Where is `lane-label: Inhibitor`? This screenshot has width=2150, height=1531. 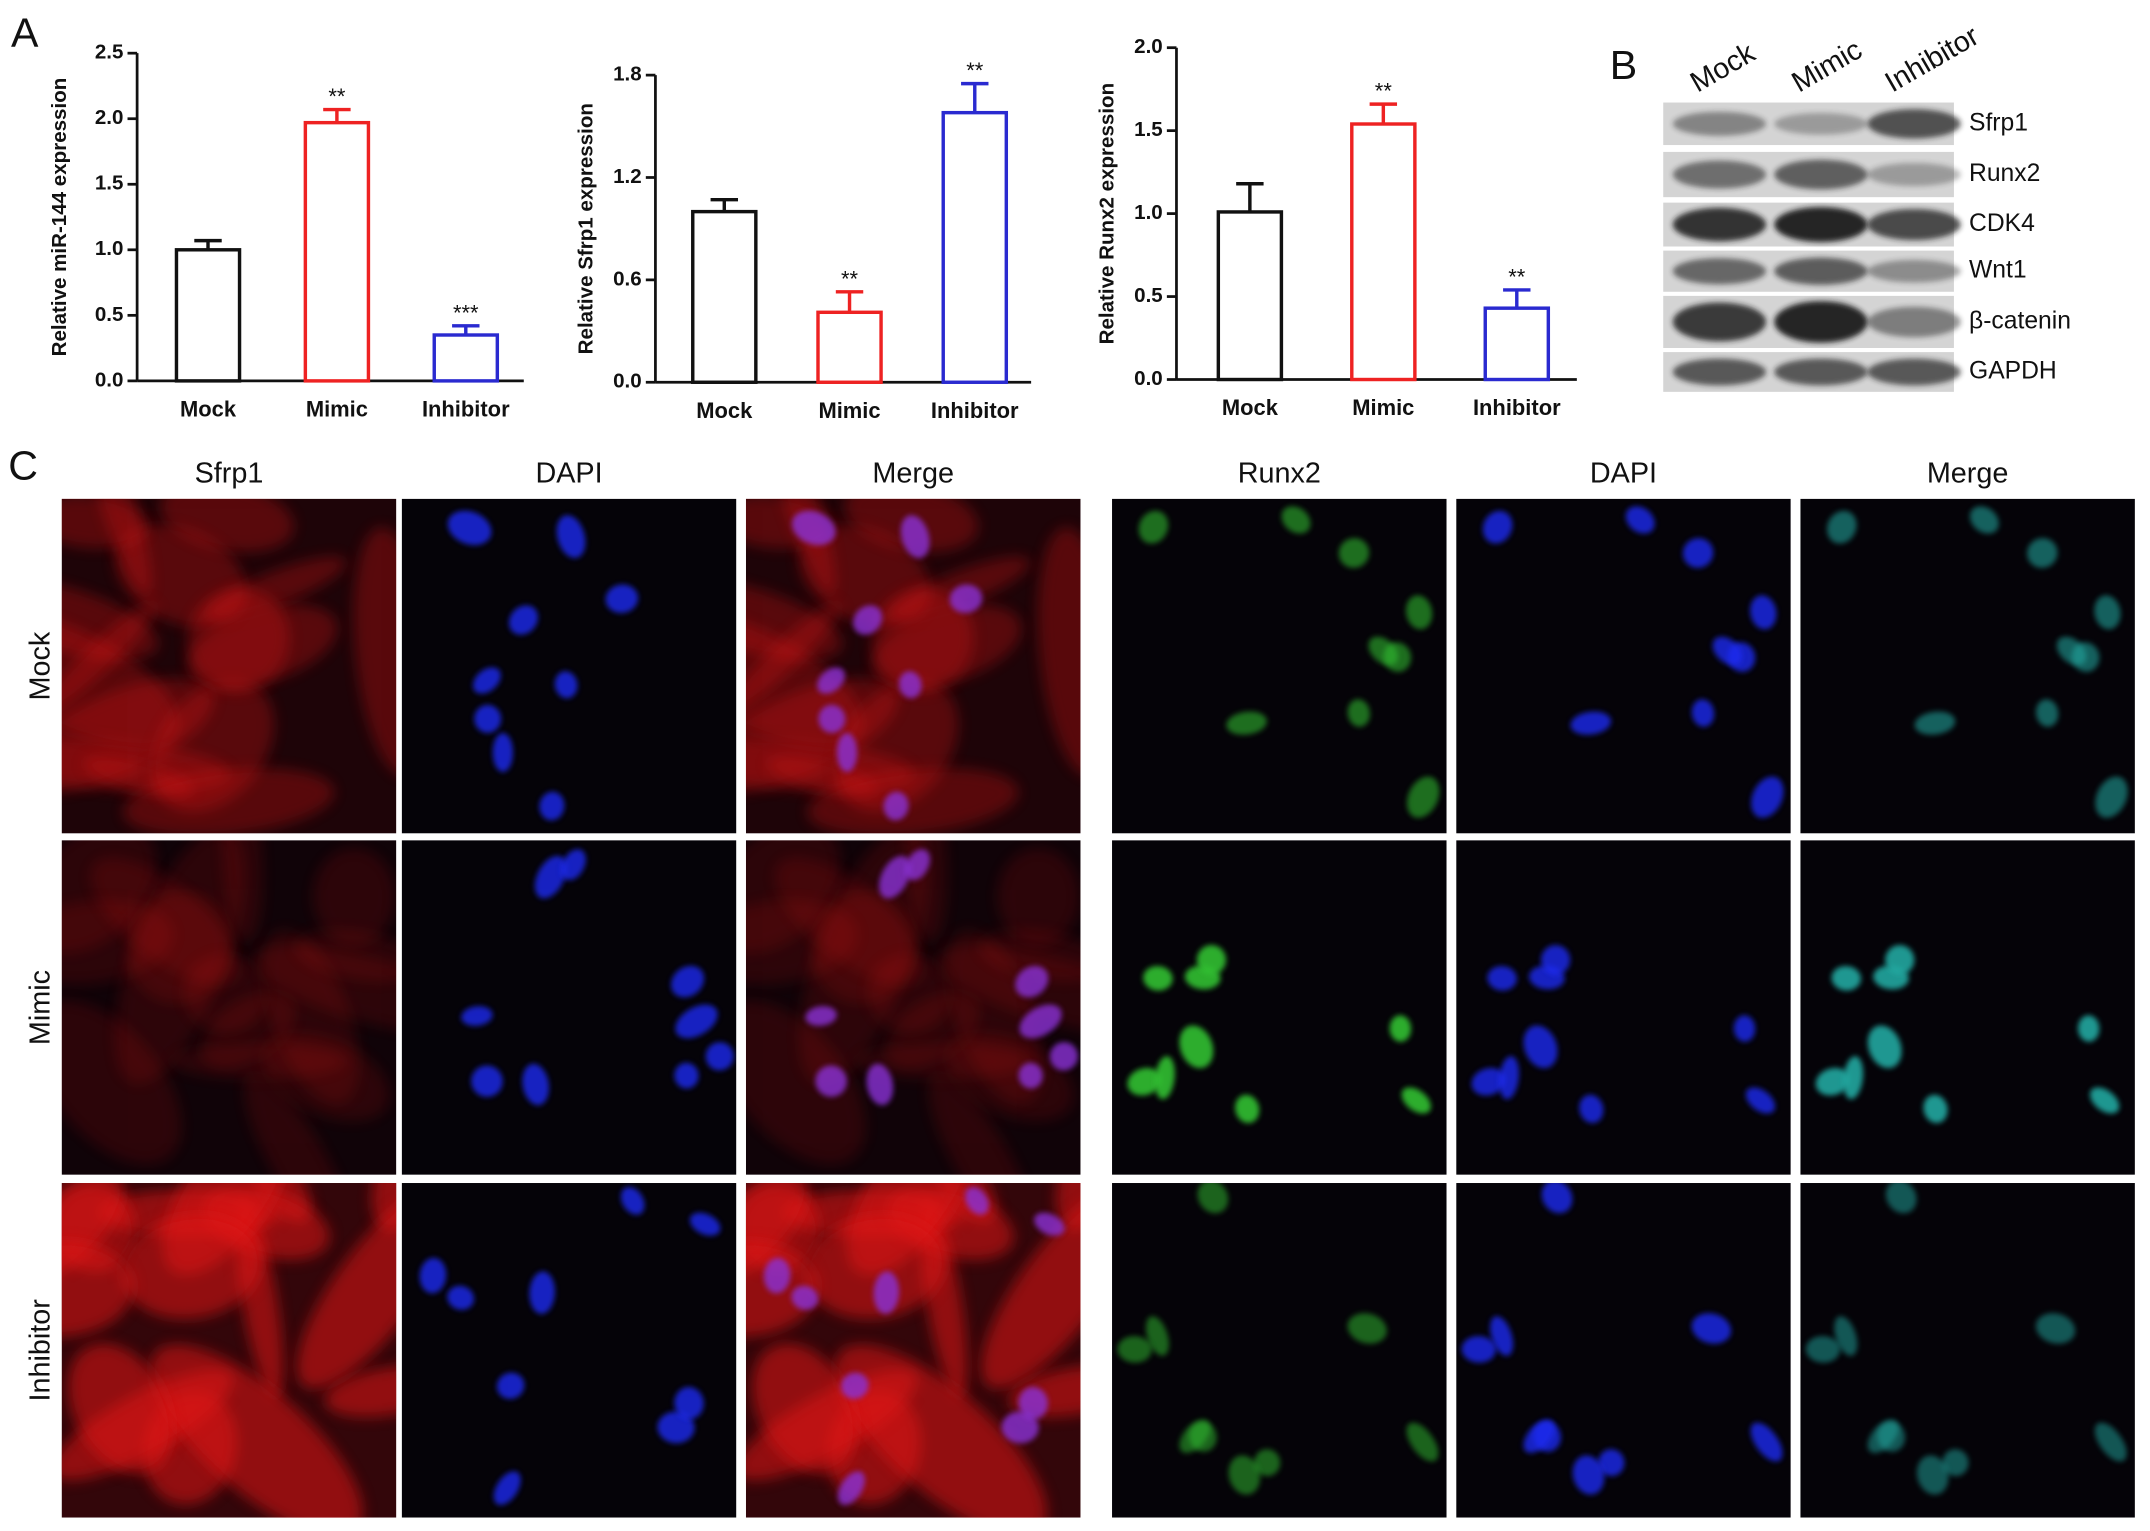
lane-label: Inhibitor is located at coordinates (1932, 59).